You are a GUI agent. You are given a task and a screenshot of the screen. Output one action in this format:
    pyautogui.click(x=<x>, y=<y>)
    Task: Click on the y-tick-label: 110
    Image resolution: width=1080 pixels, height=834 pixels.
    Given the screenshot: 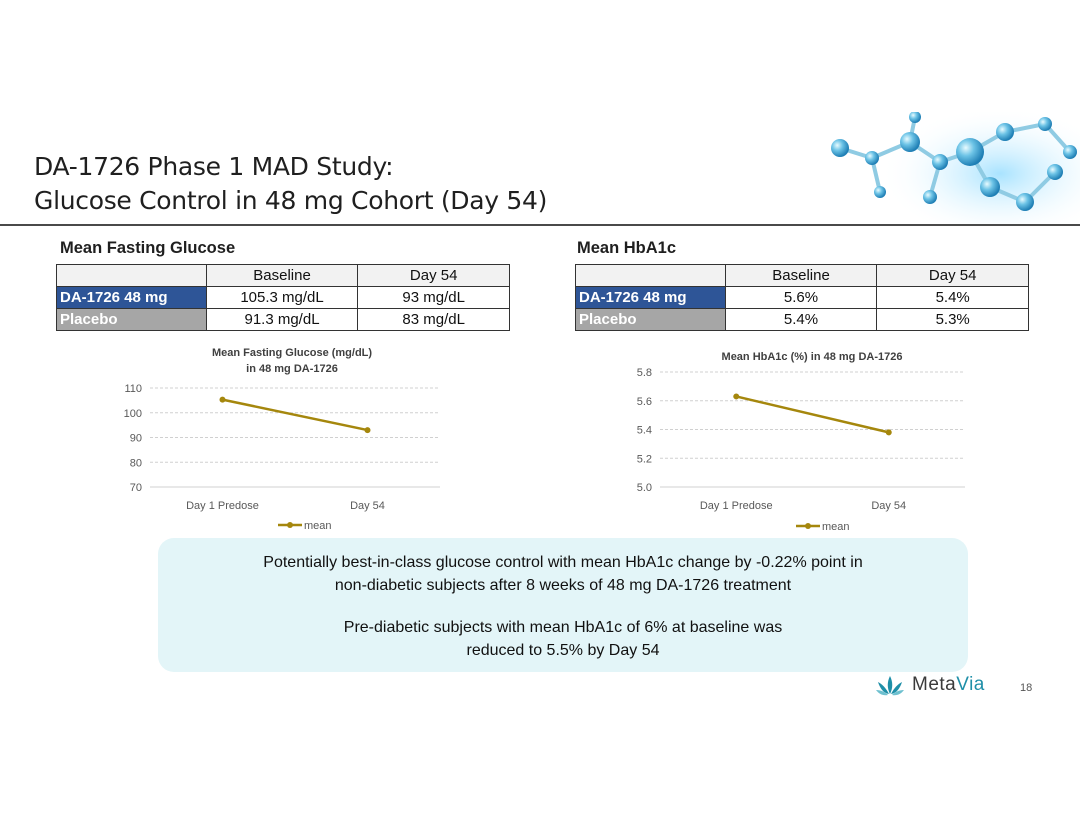 What is the action you would take?
    pyautogui.click(x=133, y=389)
    